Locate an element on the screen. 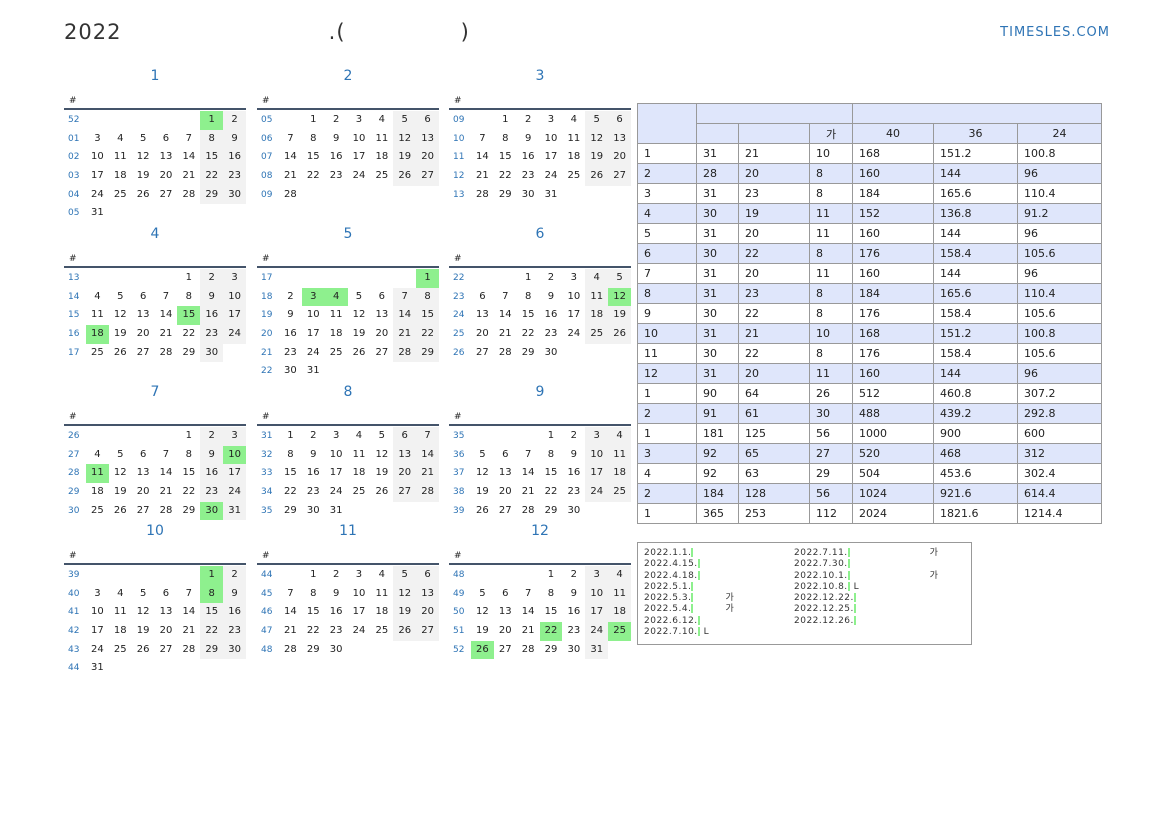 Image resolution: width=1169 pixels, height=827 pixels. day-cell: 23 is located at coordinates (234, 176).